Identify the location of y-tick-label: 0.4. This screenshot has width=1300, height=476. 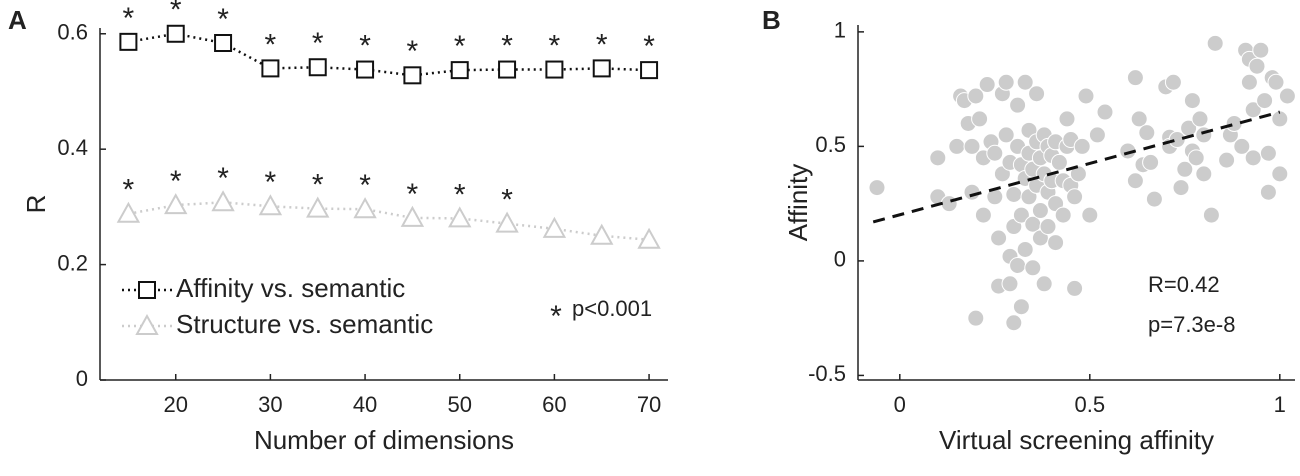
(72, 147).